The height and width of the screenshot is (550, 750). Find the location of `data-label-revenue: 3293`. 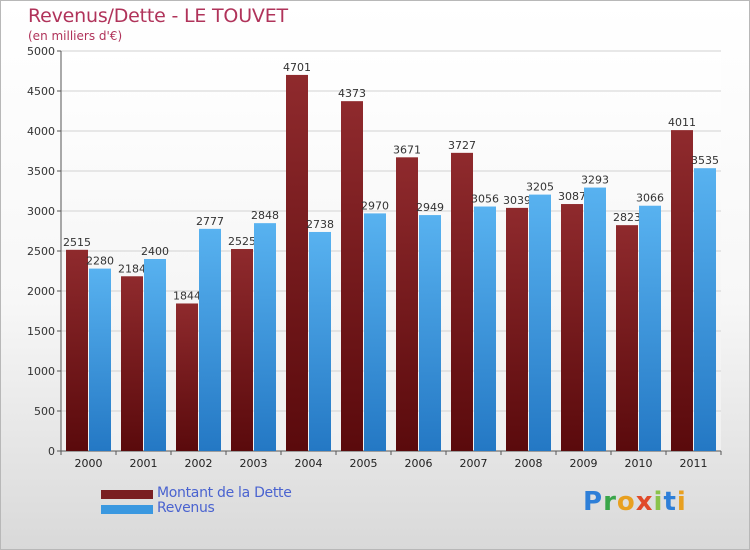

data-label-revenue: 3293 is located at coordinates (595, 180).